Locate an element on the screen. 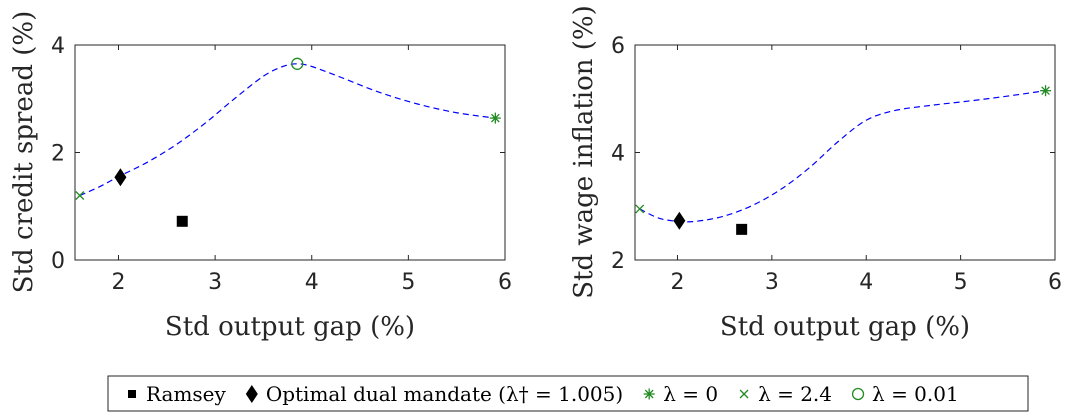  data-markers is located at coordinates (843, 160).